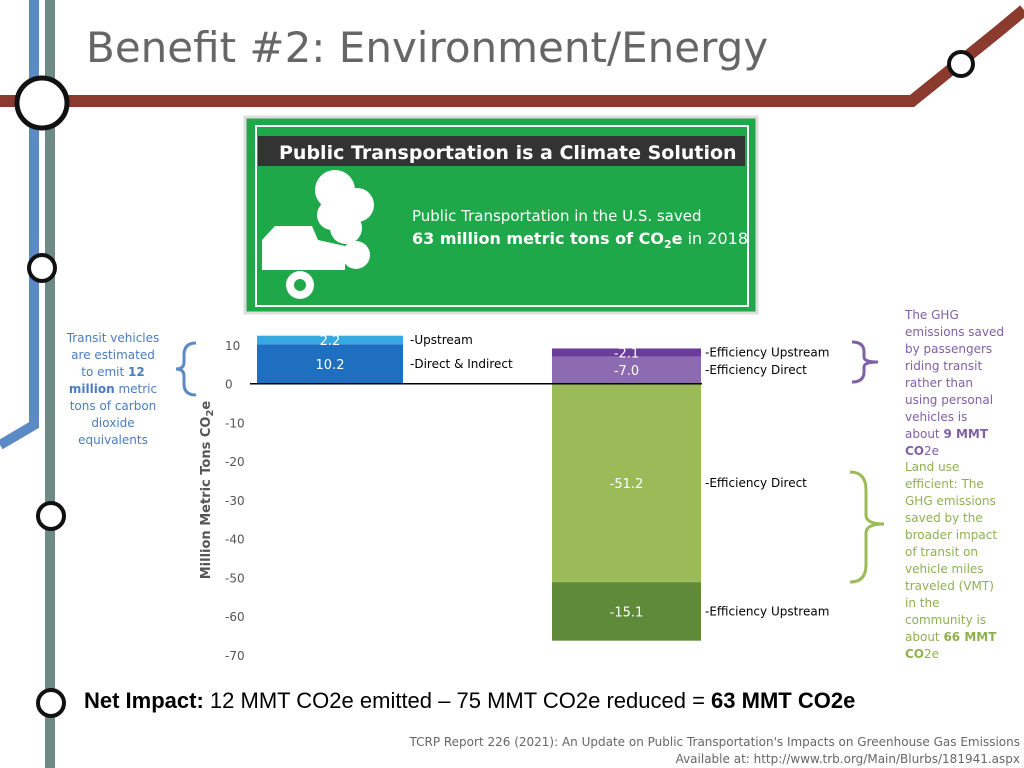 The height and width of the screenshot is (768, 1024). What do you see at coordinates (668, 244) in the screenshot?
I see `banner-sub: 2` at bounding box center [668, 244].